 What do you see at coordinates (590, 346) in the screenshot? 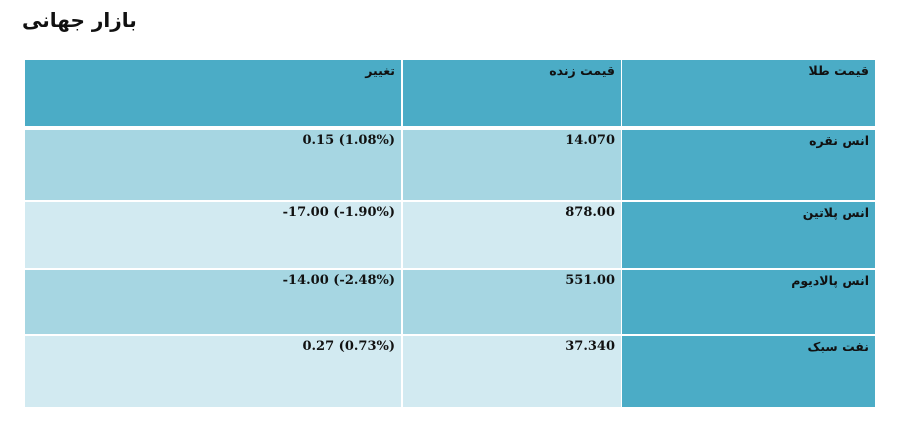
I see `row-price-value: 37.340` at bounding box center [590, 346].